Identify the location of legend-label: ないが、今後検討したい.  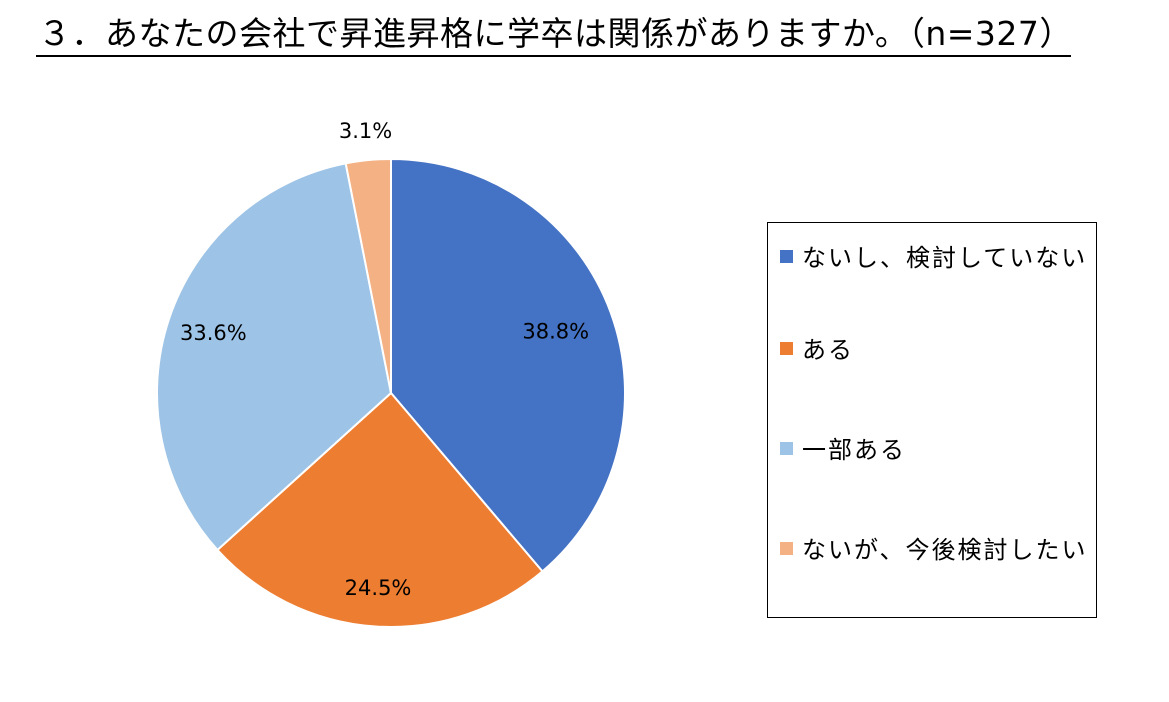
(945, 550).